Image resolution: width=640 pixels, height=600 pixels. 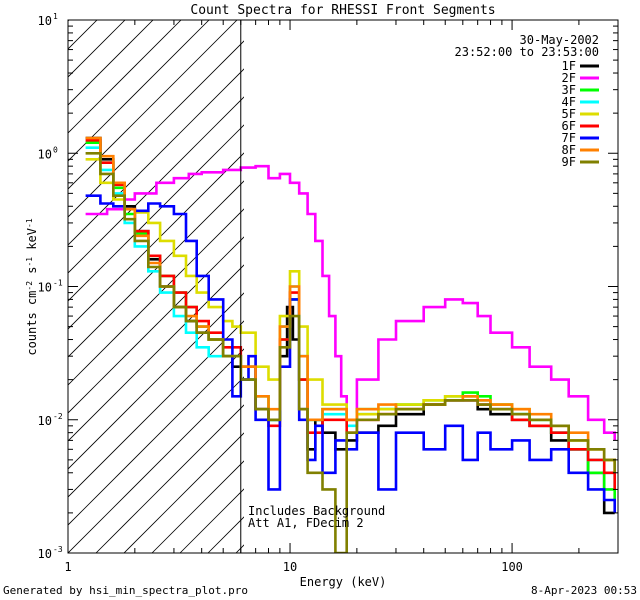 What do you see at coordinates (55, 16) in the screenshot?
I see `y-tick-exponent: 1` at bounding box center [55, 16].